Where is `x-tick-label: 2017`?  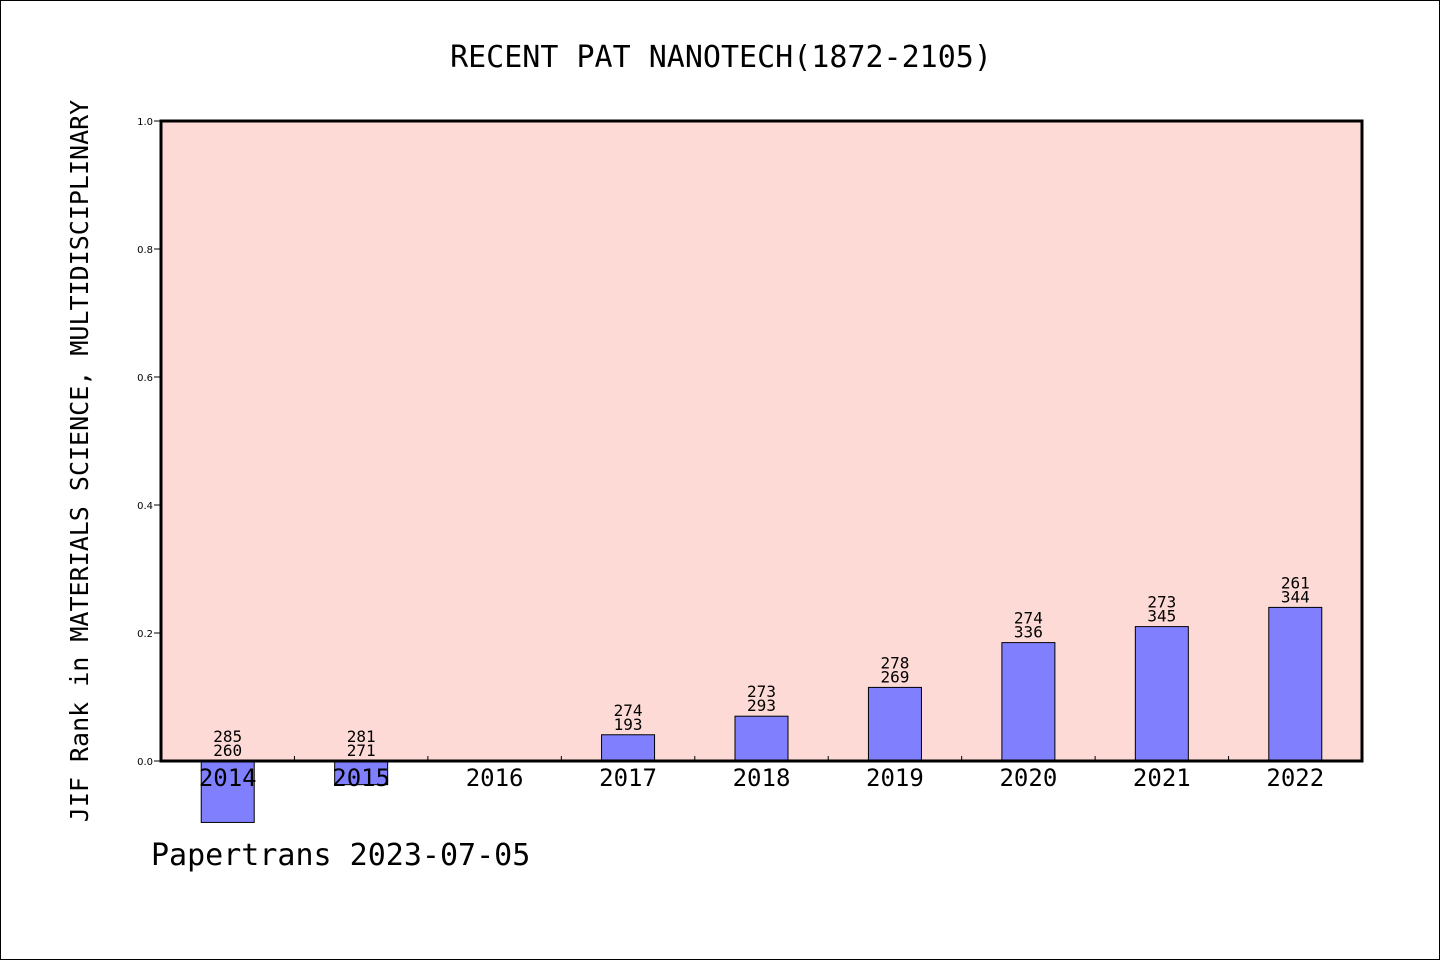
x-tick-label: 2017 is located at coordinates (628, 778).